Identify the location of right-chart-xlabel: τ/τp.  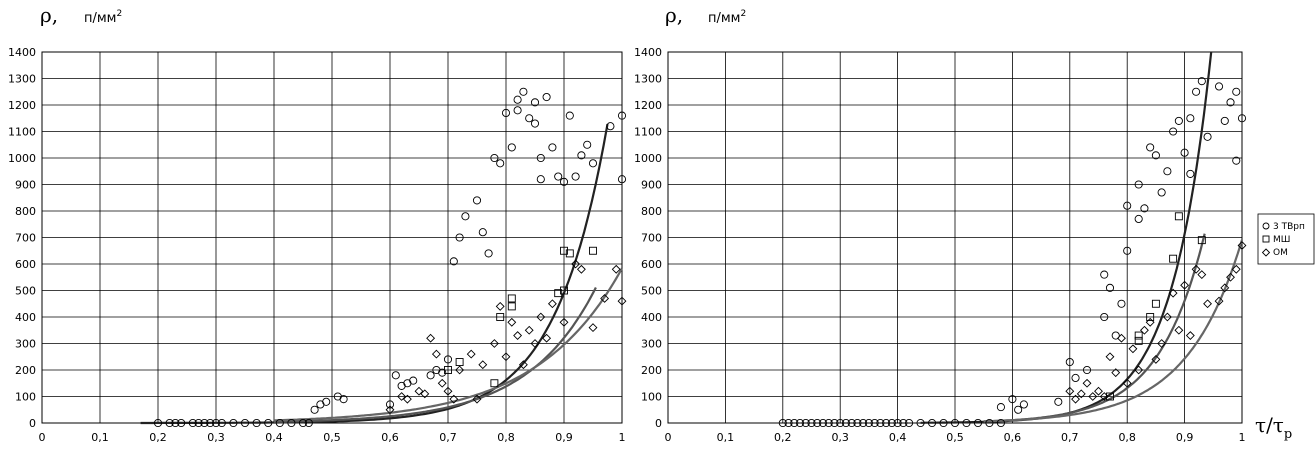
(1273, 427).